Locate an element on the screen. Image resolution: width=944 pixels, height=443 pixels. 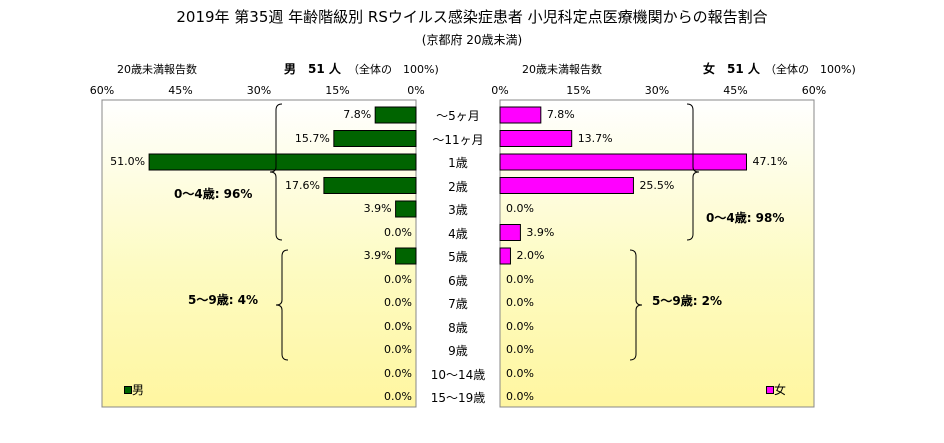
male-data-label: 51.0% is located at coordinates (128, 161).